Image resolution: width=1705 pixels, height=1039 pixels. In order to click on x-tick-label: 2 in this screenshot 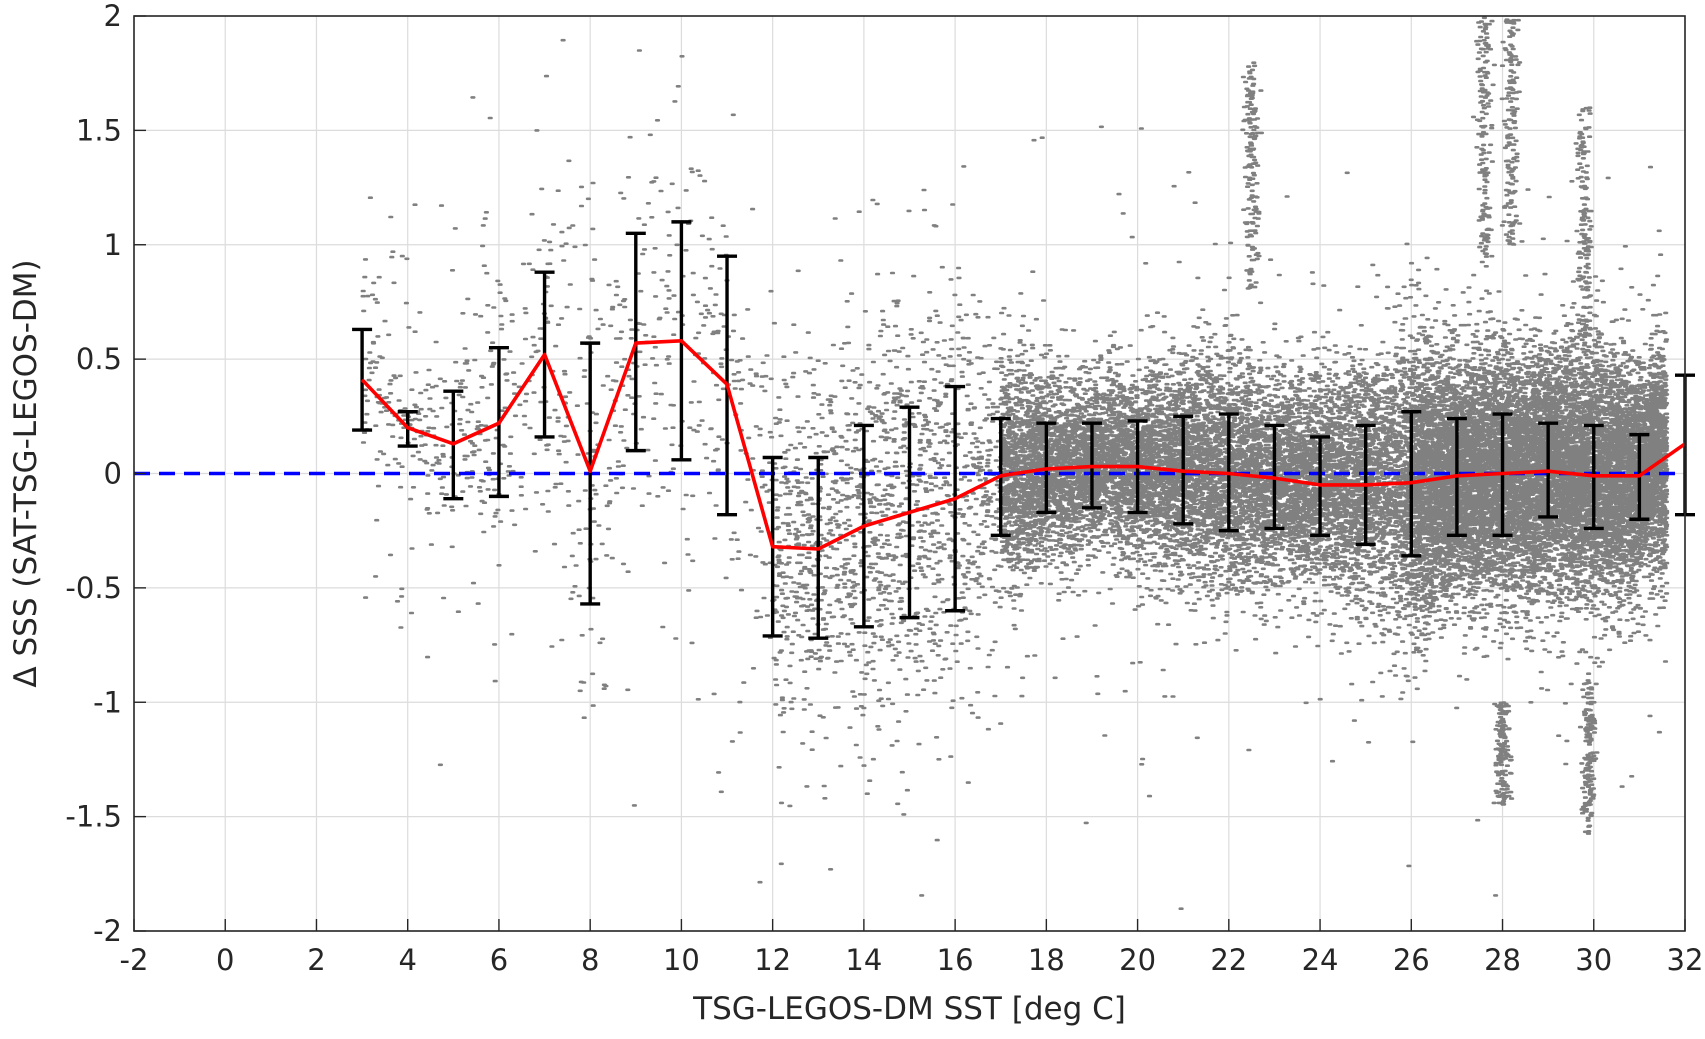, I will do `click(316, 960)`.